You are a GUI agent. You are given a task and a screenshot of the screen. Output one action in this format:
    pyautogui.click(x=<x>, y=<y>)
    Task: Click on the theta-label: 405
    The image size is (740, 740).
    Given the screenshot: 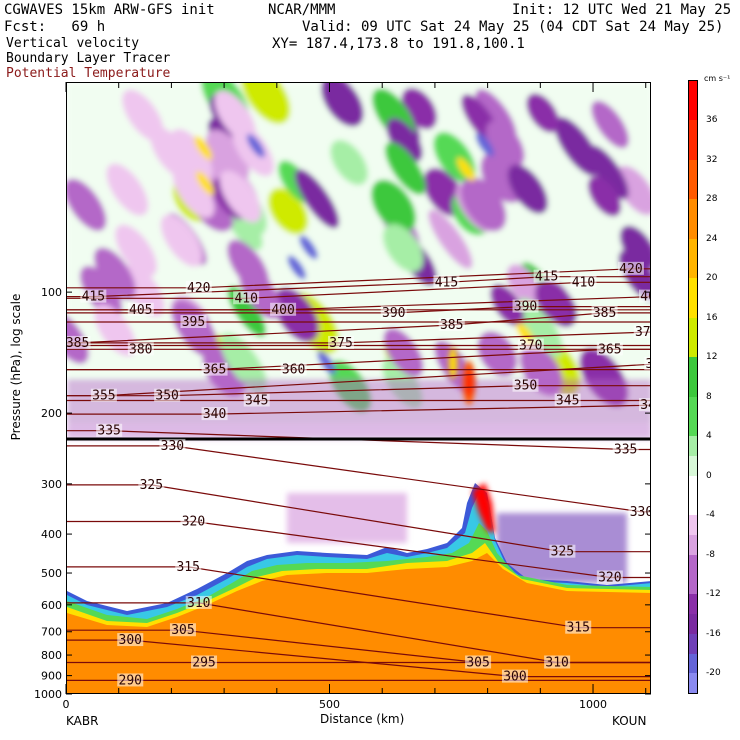 What is the action you would take?
    pyautogui.click(x=140, y=310)
    